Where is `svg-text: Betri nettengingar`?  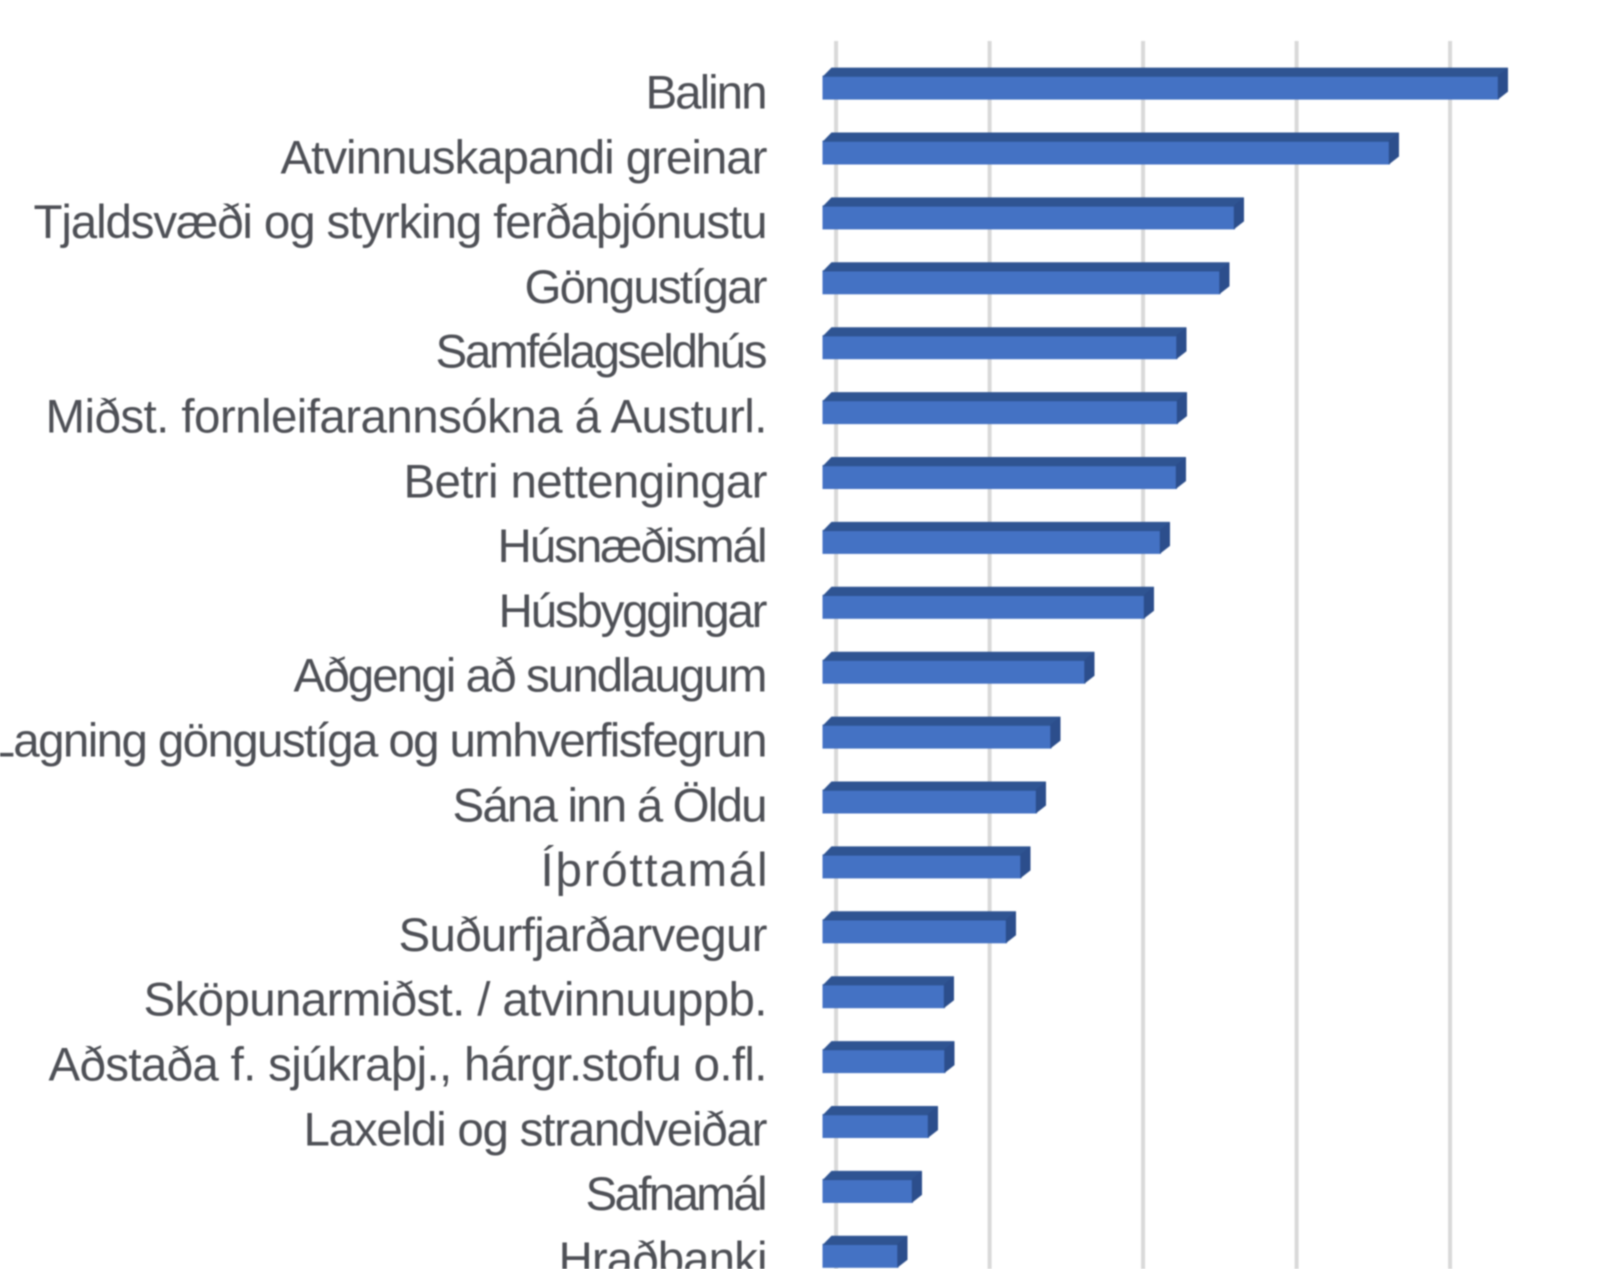
svg-text: Betri nettengingar is located at coordinates (586, 481).